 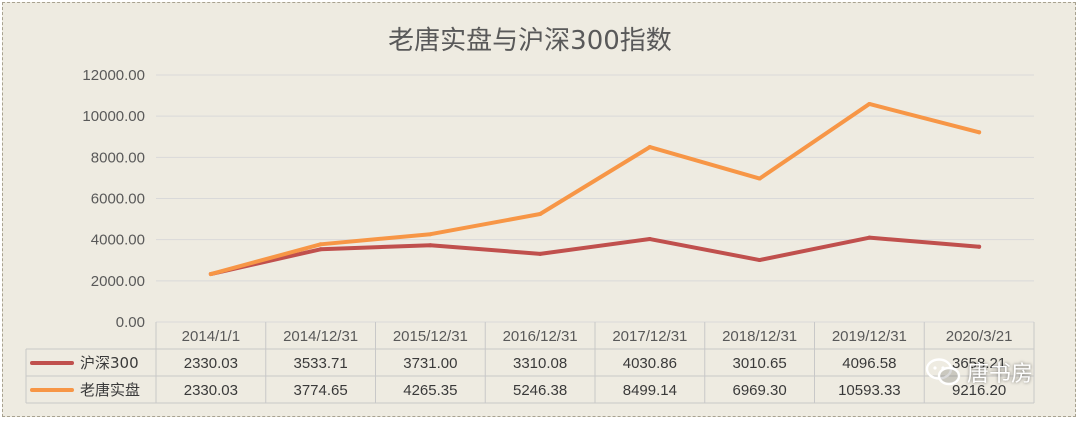 What do you see at coordinates (1000, 374) in the screenshot?
I see `watermark-text: 唐书房` at bounding box center [1000, 374].